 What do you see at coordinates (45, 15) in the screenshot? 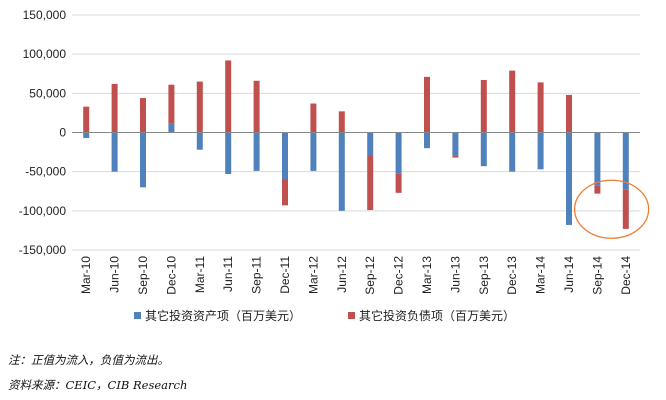
I see `y-tick-label: 150,000` at bounding box center [45, 15].